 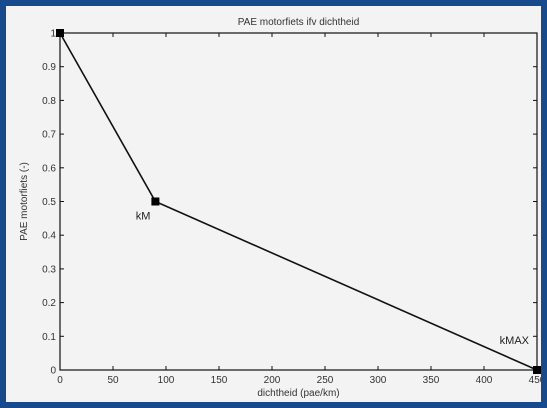 What do you see at coordinates (484, 380) in the screenshot?
I see `x-tick-label: 400` at bounding box center [484, 380].